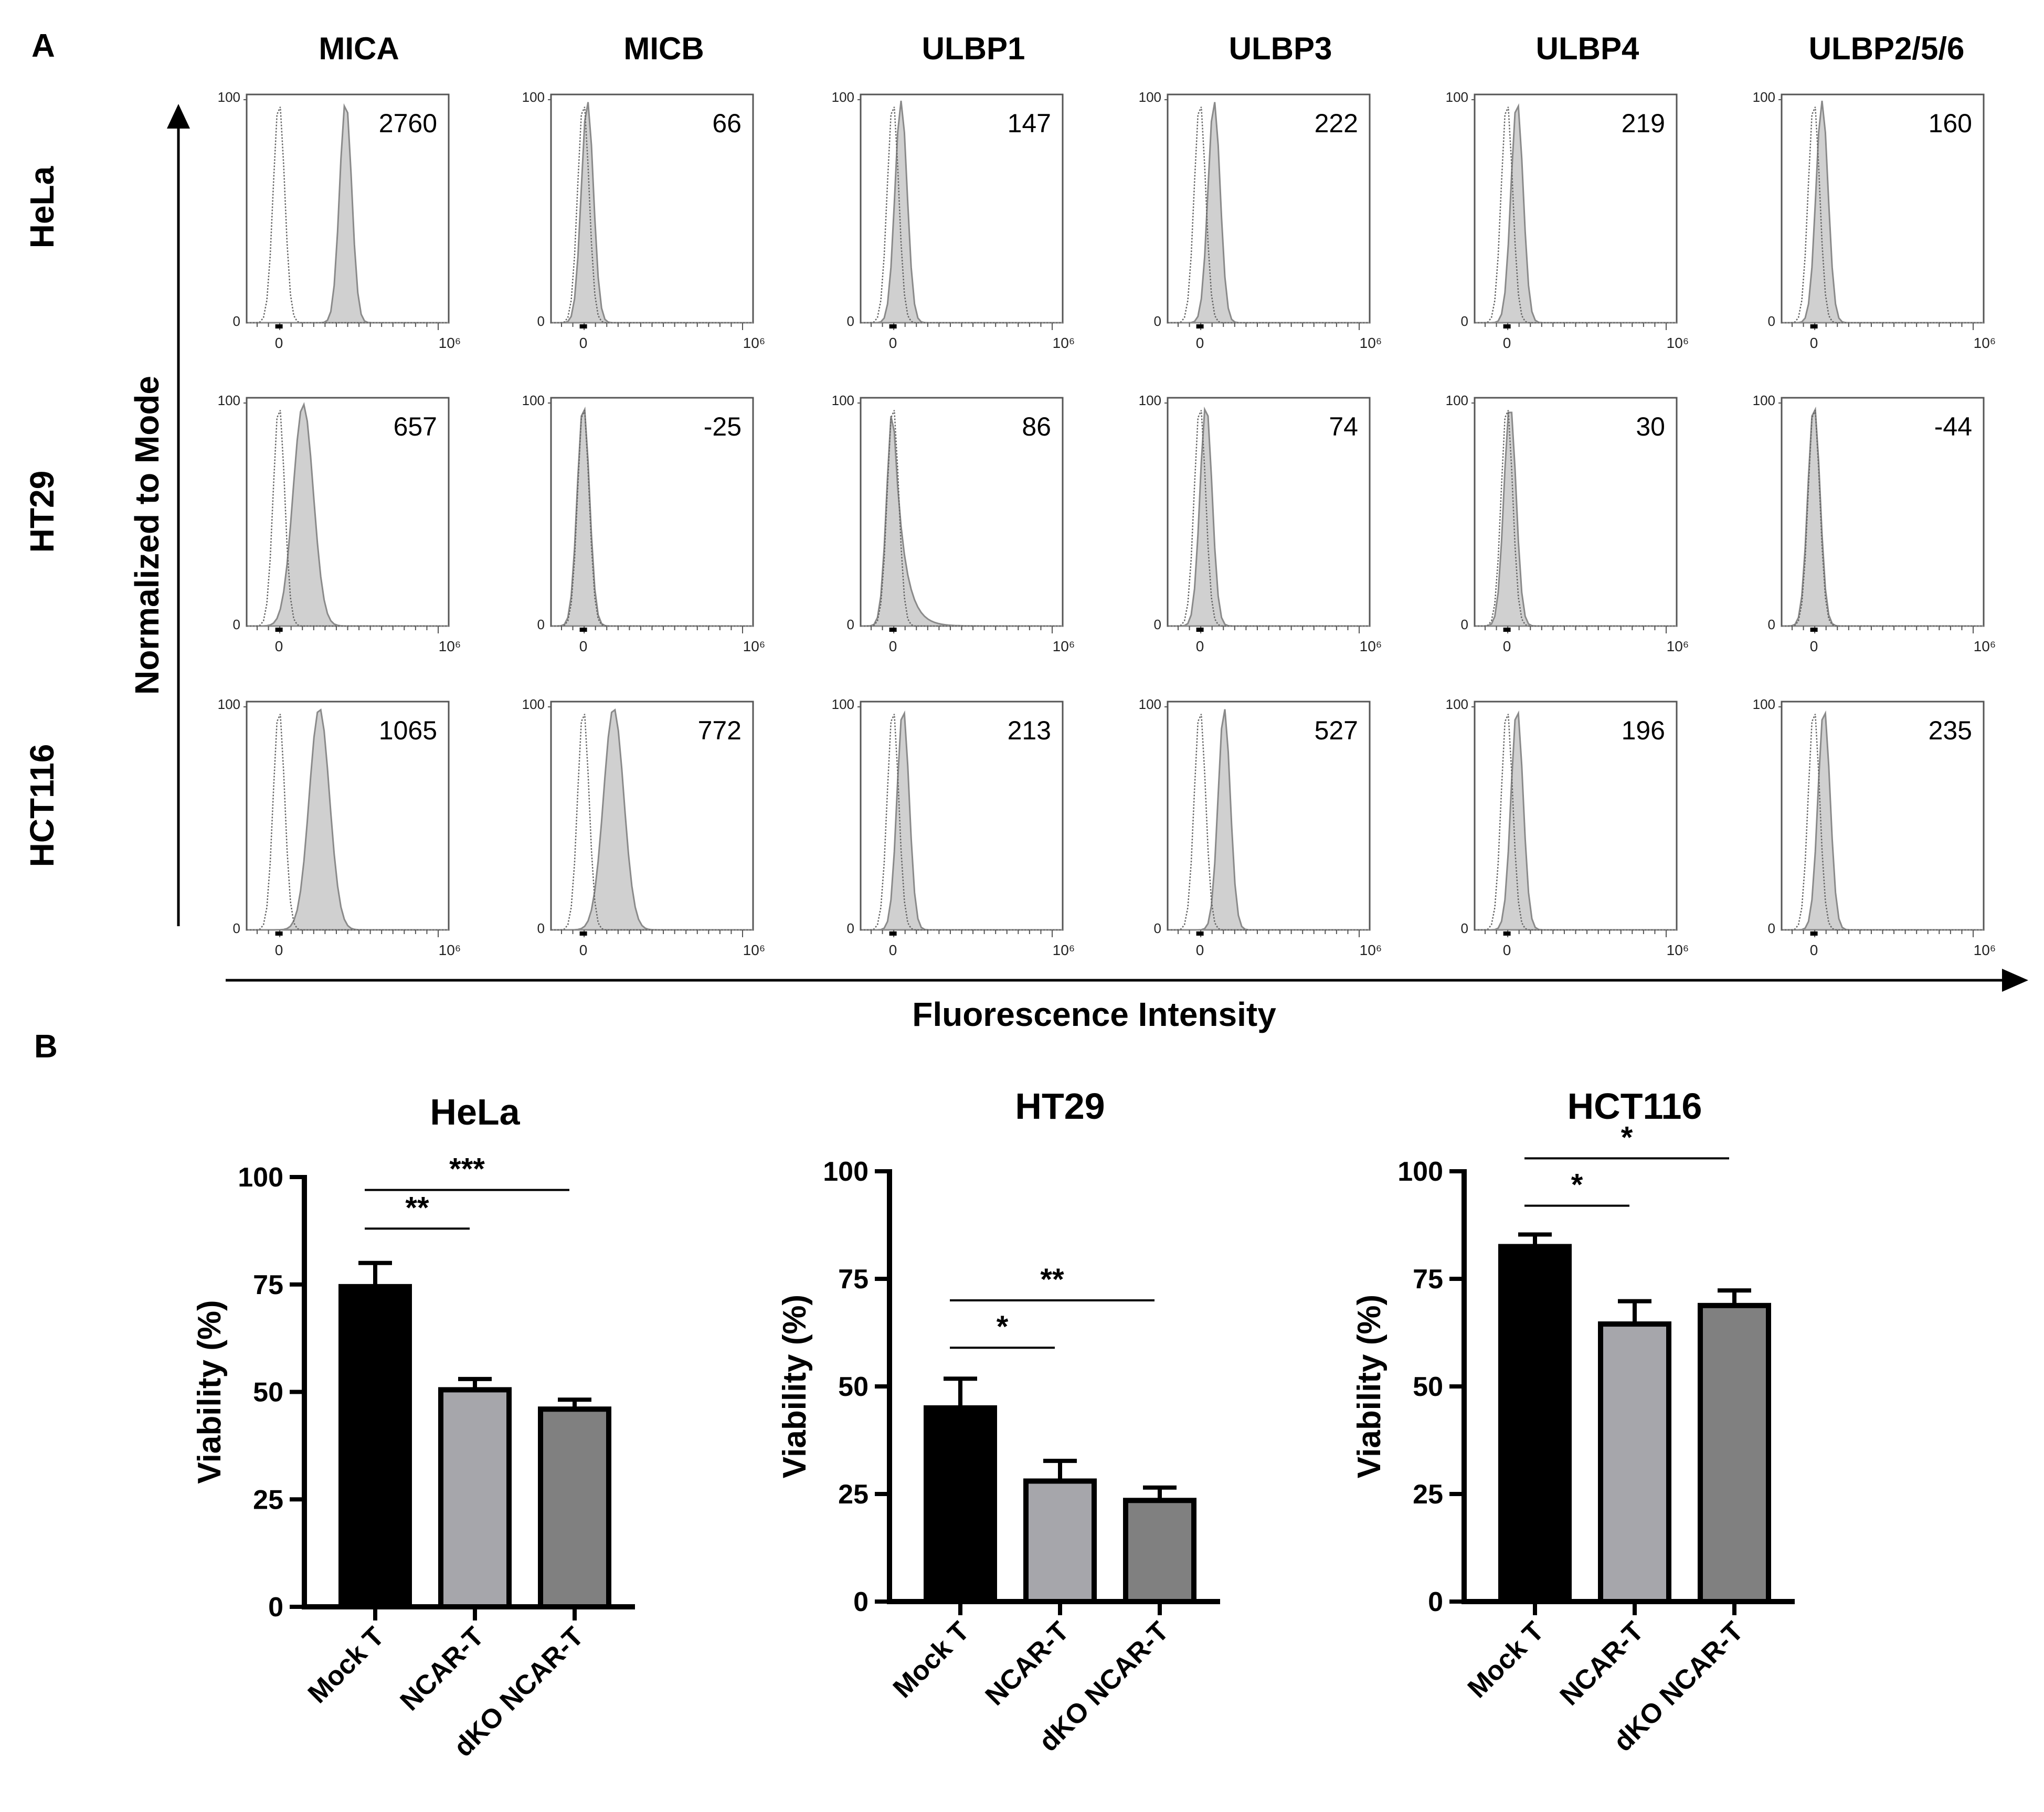 The width and height of the screenshot is (2044, 1812). Describe the element at coordinates (42, 512) in the screenshot. I see `row-label-ht29: HT29` at that location.